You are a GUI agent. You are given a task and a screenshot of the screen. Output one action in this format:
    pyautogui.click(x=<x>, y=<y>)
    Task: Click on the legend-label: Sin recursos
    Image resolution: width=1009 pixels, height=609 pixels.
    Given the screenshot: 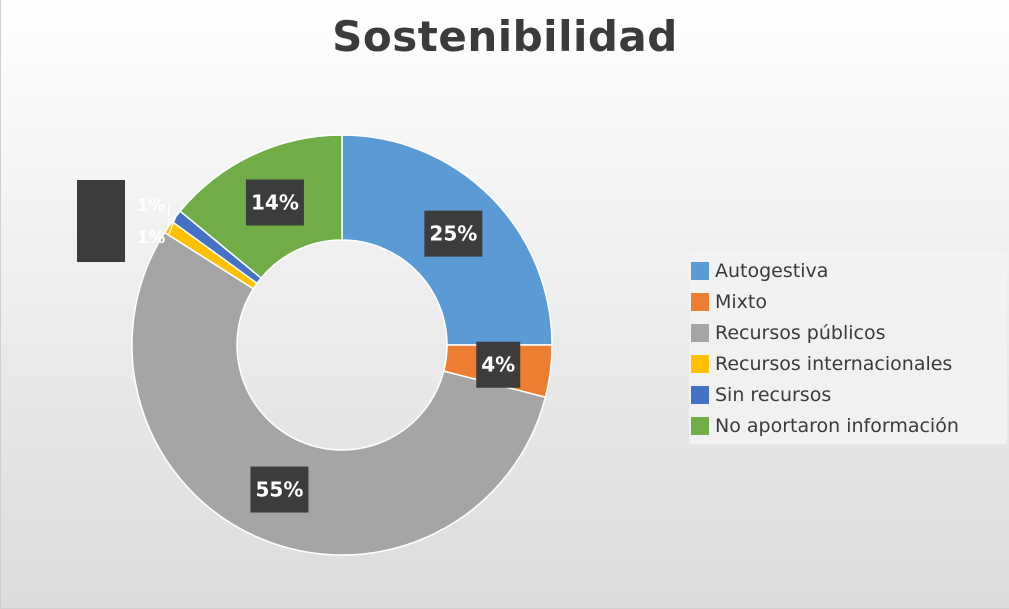 What is the action you would take?
    pyautogui.click(x=773, y=394)
    